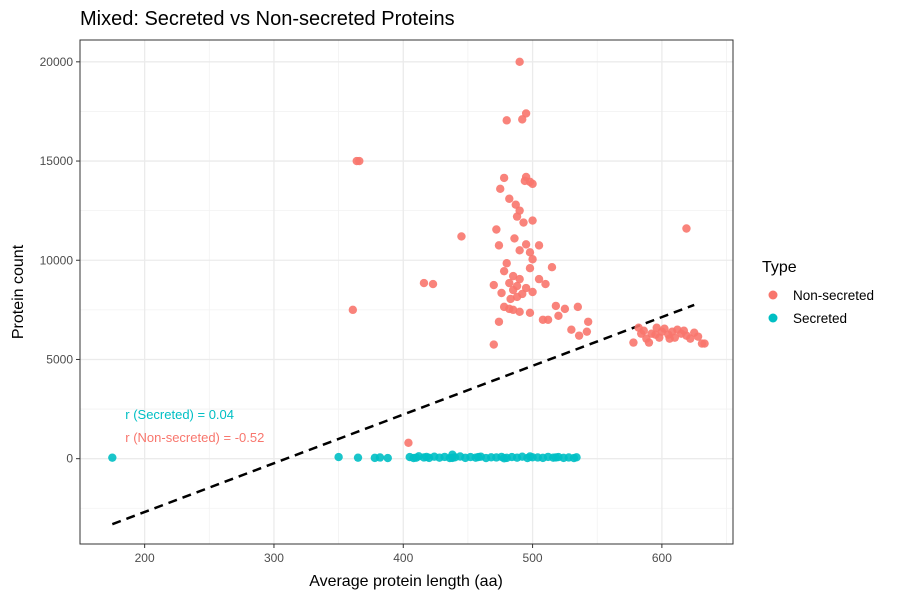  What do you see at coordinates (773, 295) in the screenshot?
I see `legend-swatch-non-secreted` at bounding box center [773, 295].